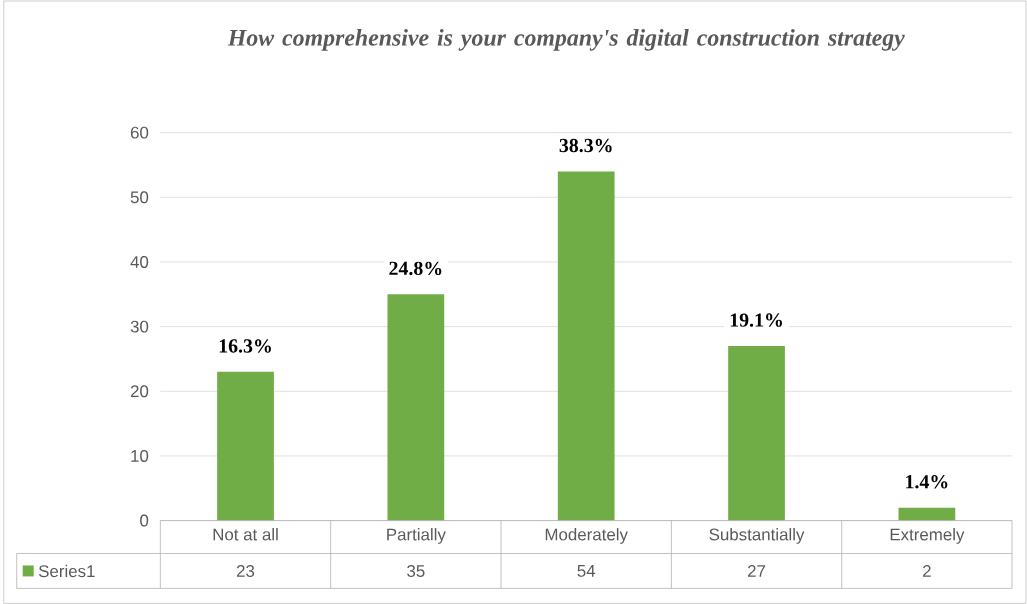 The height and width of the screenshot is (604, 1027). Describe the element at coordinates (757, 535) in the screenshot. I see `x-tick-label: Substantially` at that location.